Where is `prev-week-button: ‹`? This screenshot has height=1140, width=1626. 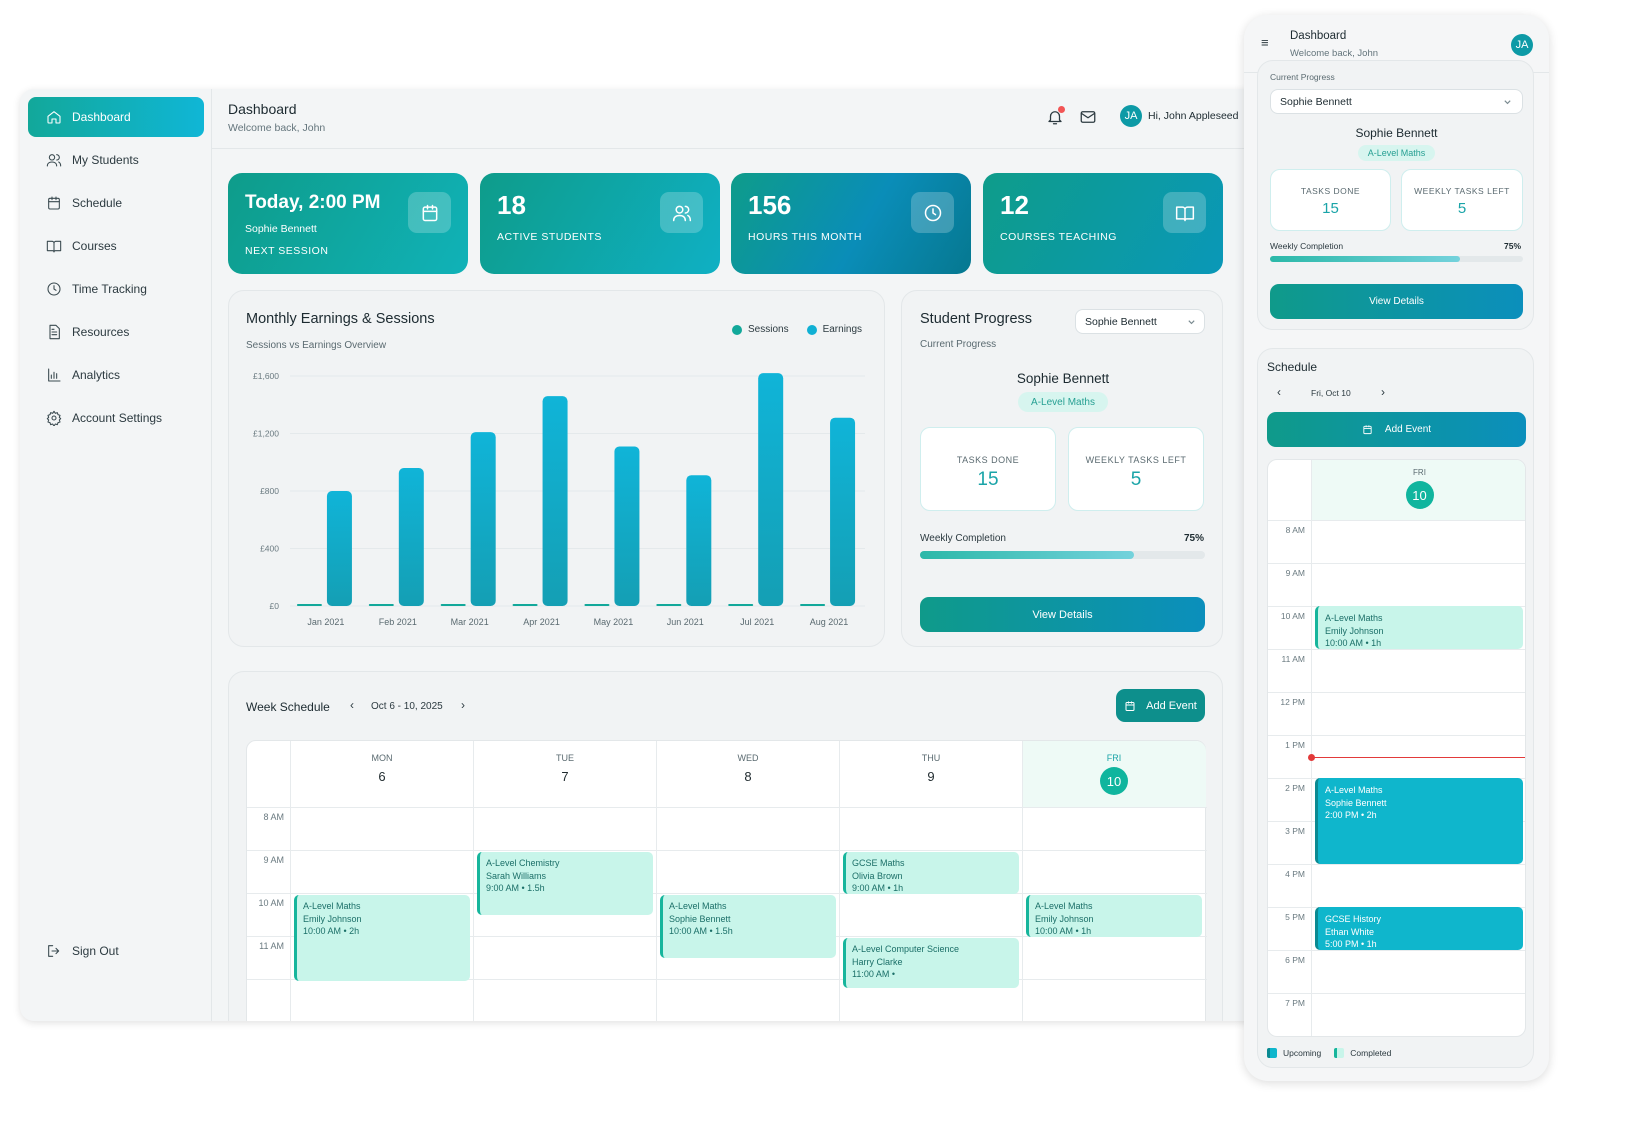 prev-week-button: ‹ is located at coordinates (352, 705).